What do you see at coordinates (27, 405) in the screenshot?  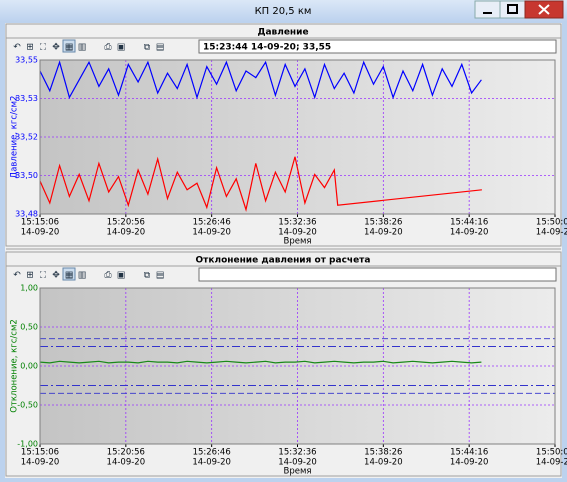 I see `y-tick-label: -0,50` at bounding box center [27, 405].